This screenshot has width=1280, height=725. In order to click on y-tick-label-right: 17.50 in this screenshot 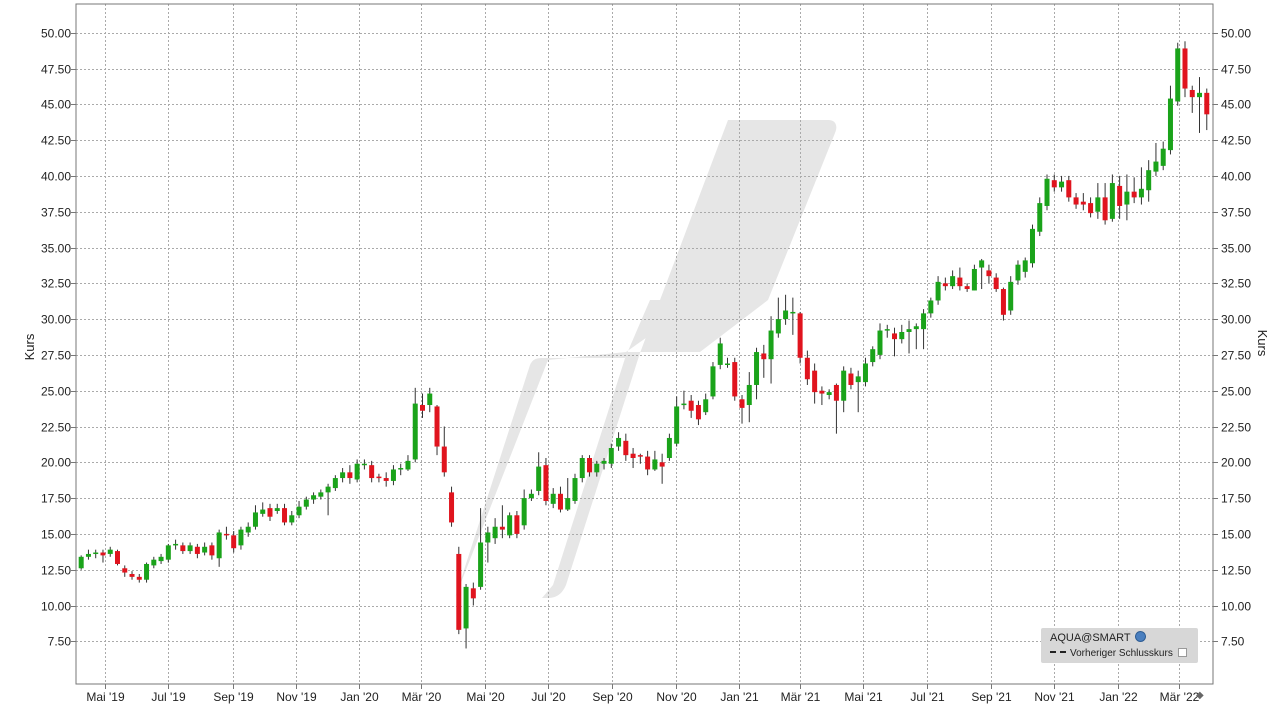, I will do `click(1236, 499)`.